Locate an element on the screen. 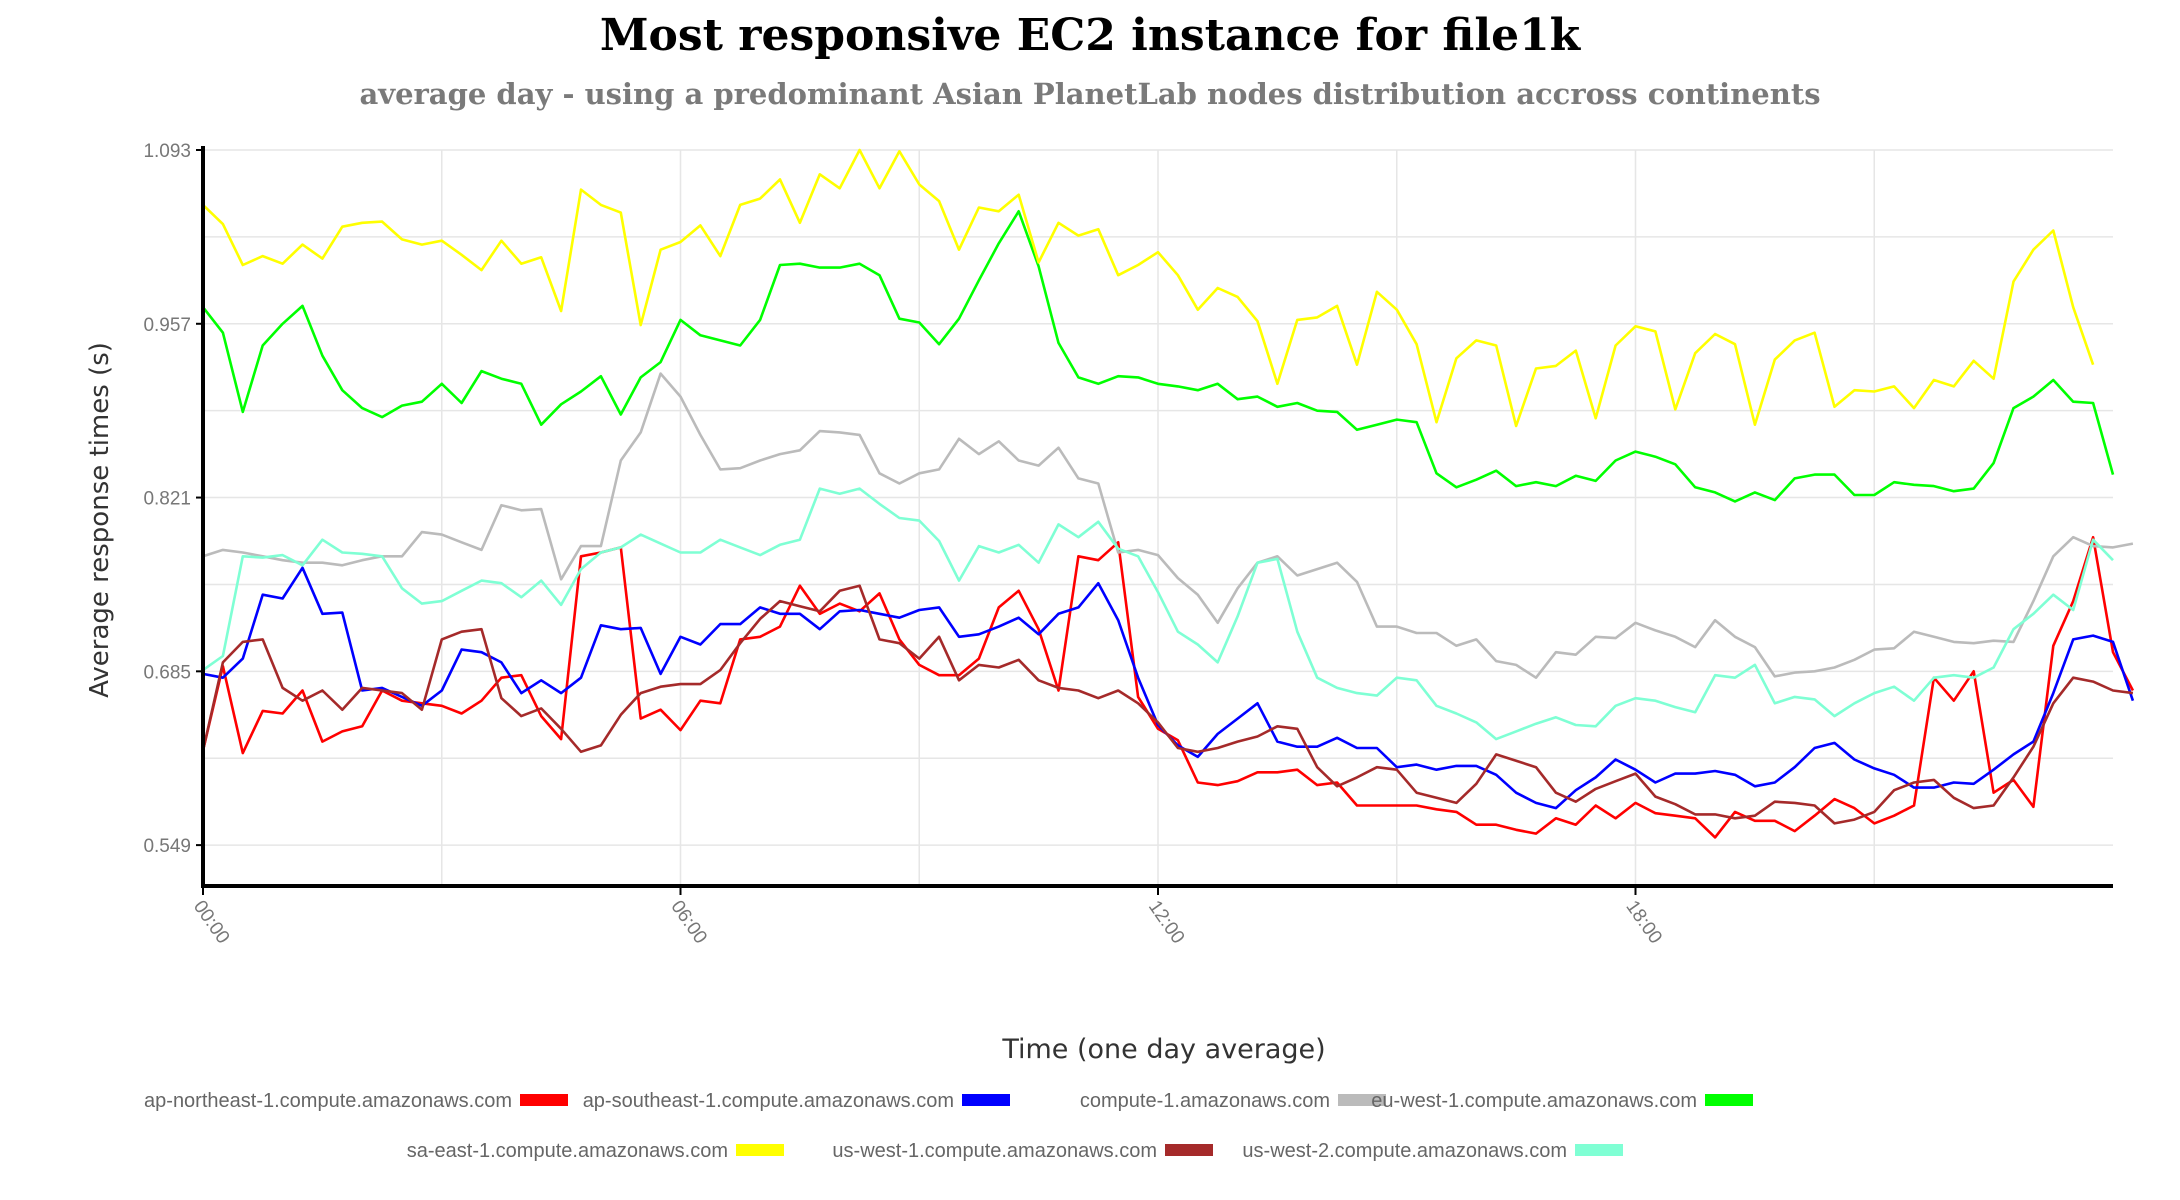 The width and height of the screenshot is (2180, 1200). y-tick-label: 0.957 is located at coordinates (167, 325).